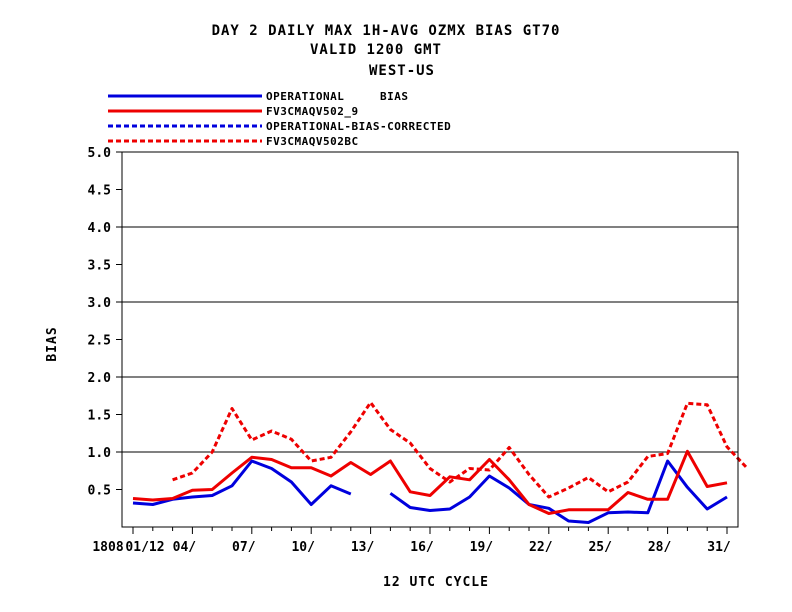 This screenshot has height=612, width=792. I want to click on y-tick-label: 2.5, so click(99, 341).